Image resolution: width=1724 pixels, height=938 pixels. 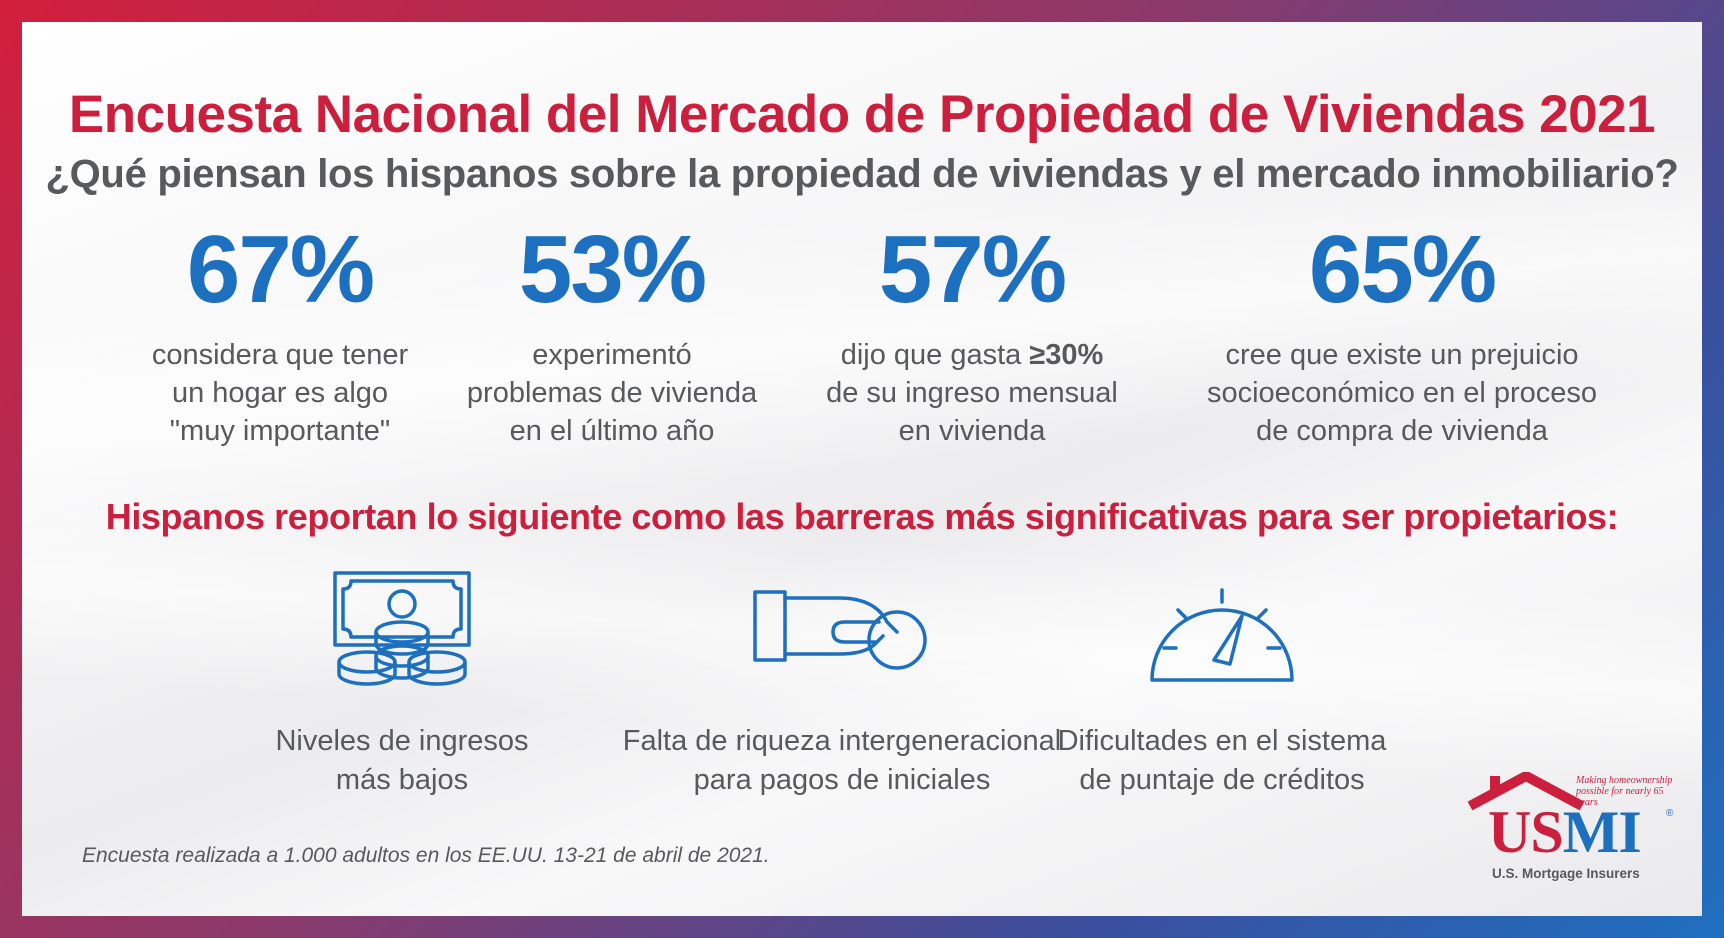 What do you see at coordinates (612, 355) in the screenshot?
I see `stat-description-line: experimentó` at bounding box center [612, 355].